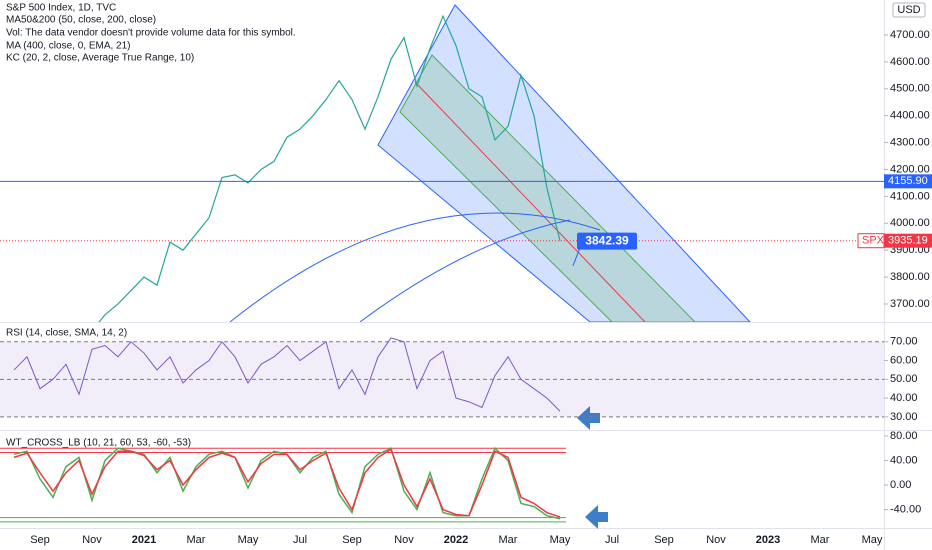 This screenshot has height=550, width=932. What do you see at coordinates (900, 485) in the screenshot?
I see `y-tick-label: 0.00` at bounding box center [900, 485].